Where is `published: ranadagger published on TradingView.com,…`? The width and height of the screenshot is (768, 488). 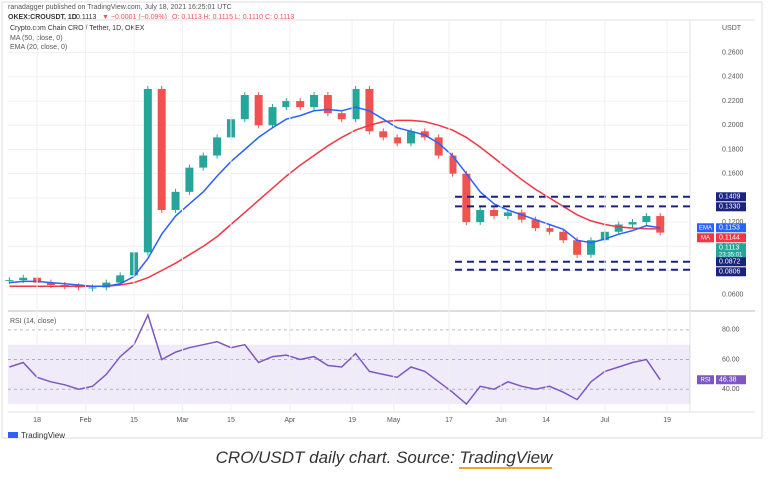 published: ranadagger published on TradingView.com,… is located at coordinates (120, 7).